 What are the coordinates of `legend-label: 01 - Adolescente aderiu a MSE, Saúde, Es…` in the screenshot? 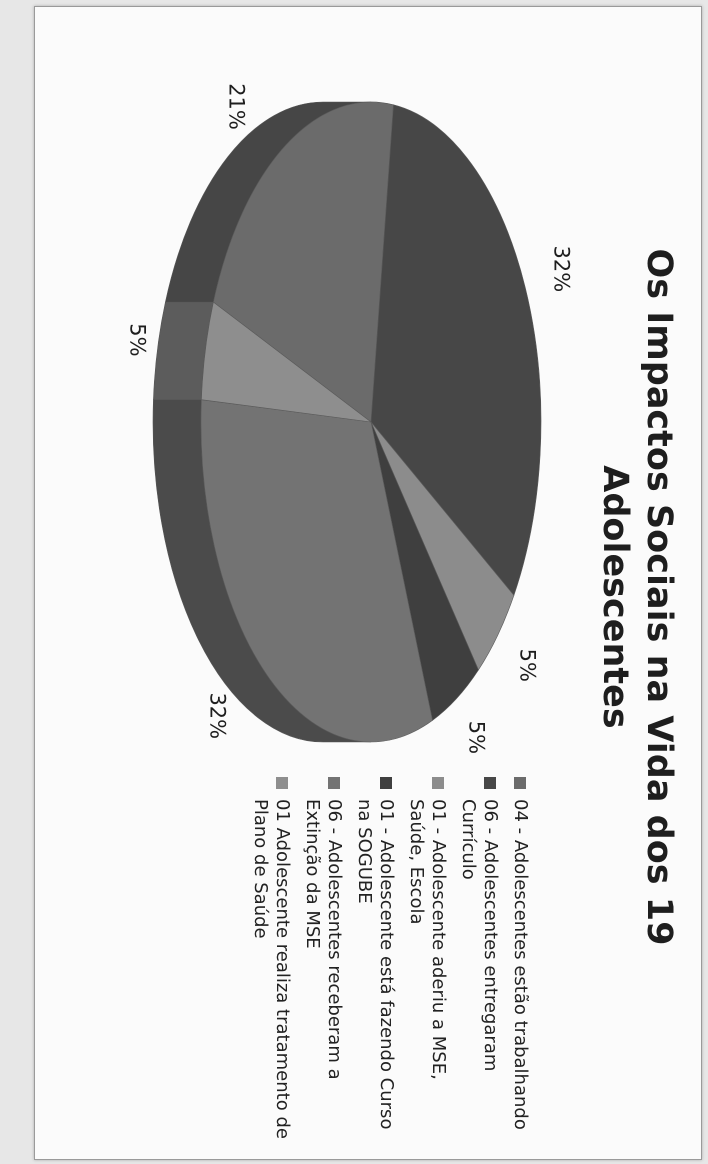 It's located at (427, 939).